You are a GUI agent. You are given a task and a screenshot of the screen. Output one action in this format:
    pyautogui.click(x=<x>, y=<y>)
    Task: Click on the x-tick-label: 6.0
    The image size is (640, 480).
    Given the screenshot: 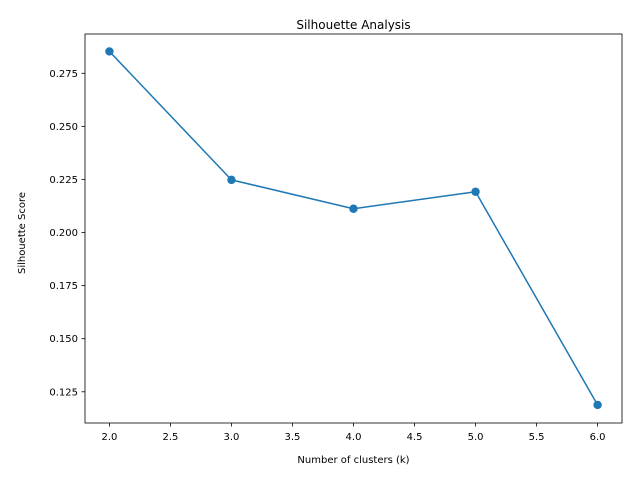 What is the action you would take?
    pyautogui.click(x=598, y=437)
    